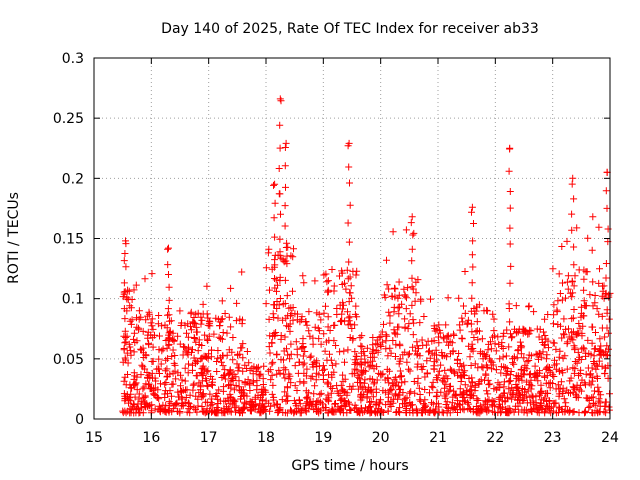  Describe the element at coordinates (94, 438) in the screenshot. I see `x-tick-label: 15` at that location.